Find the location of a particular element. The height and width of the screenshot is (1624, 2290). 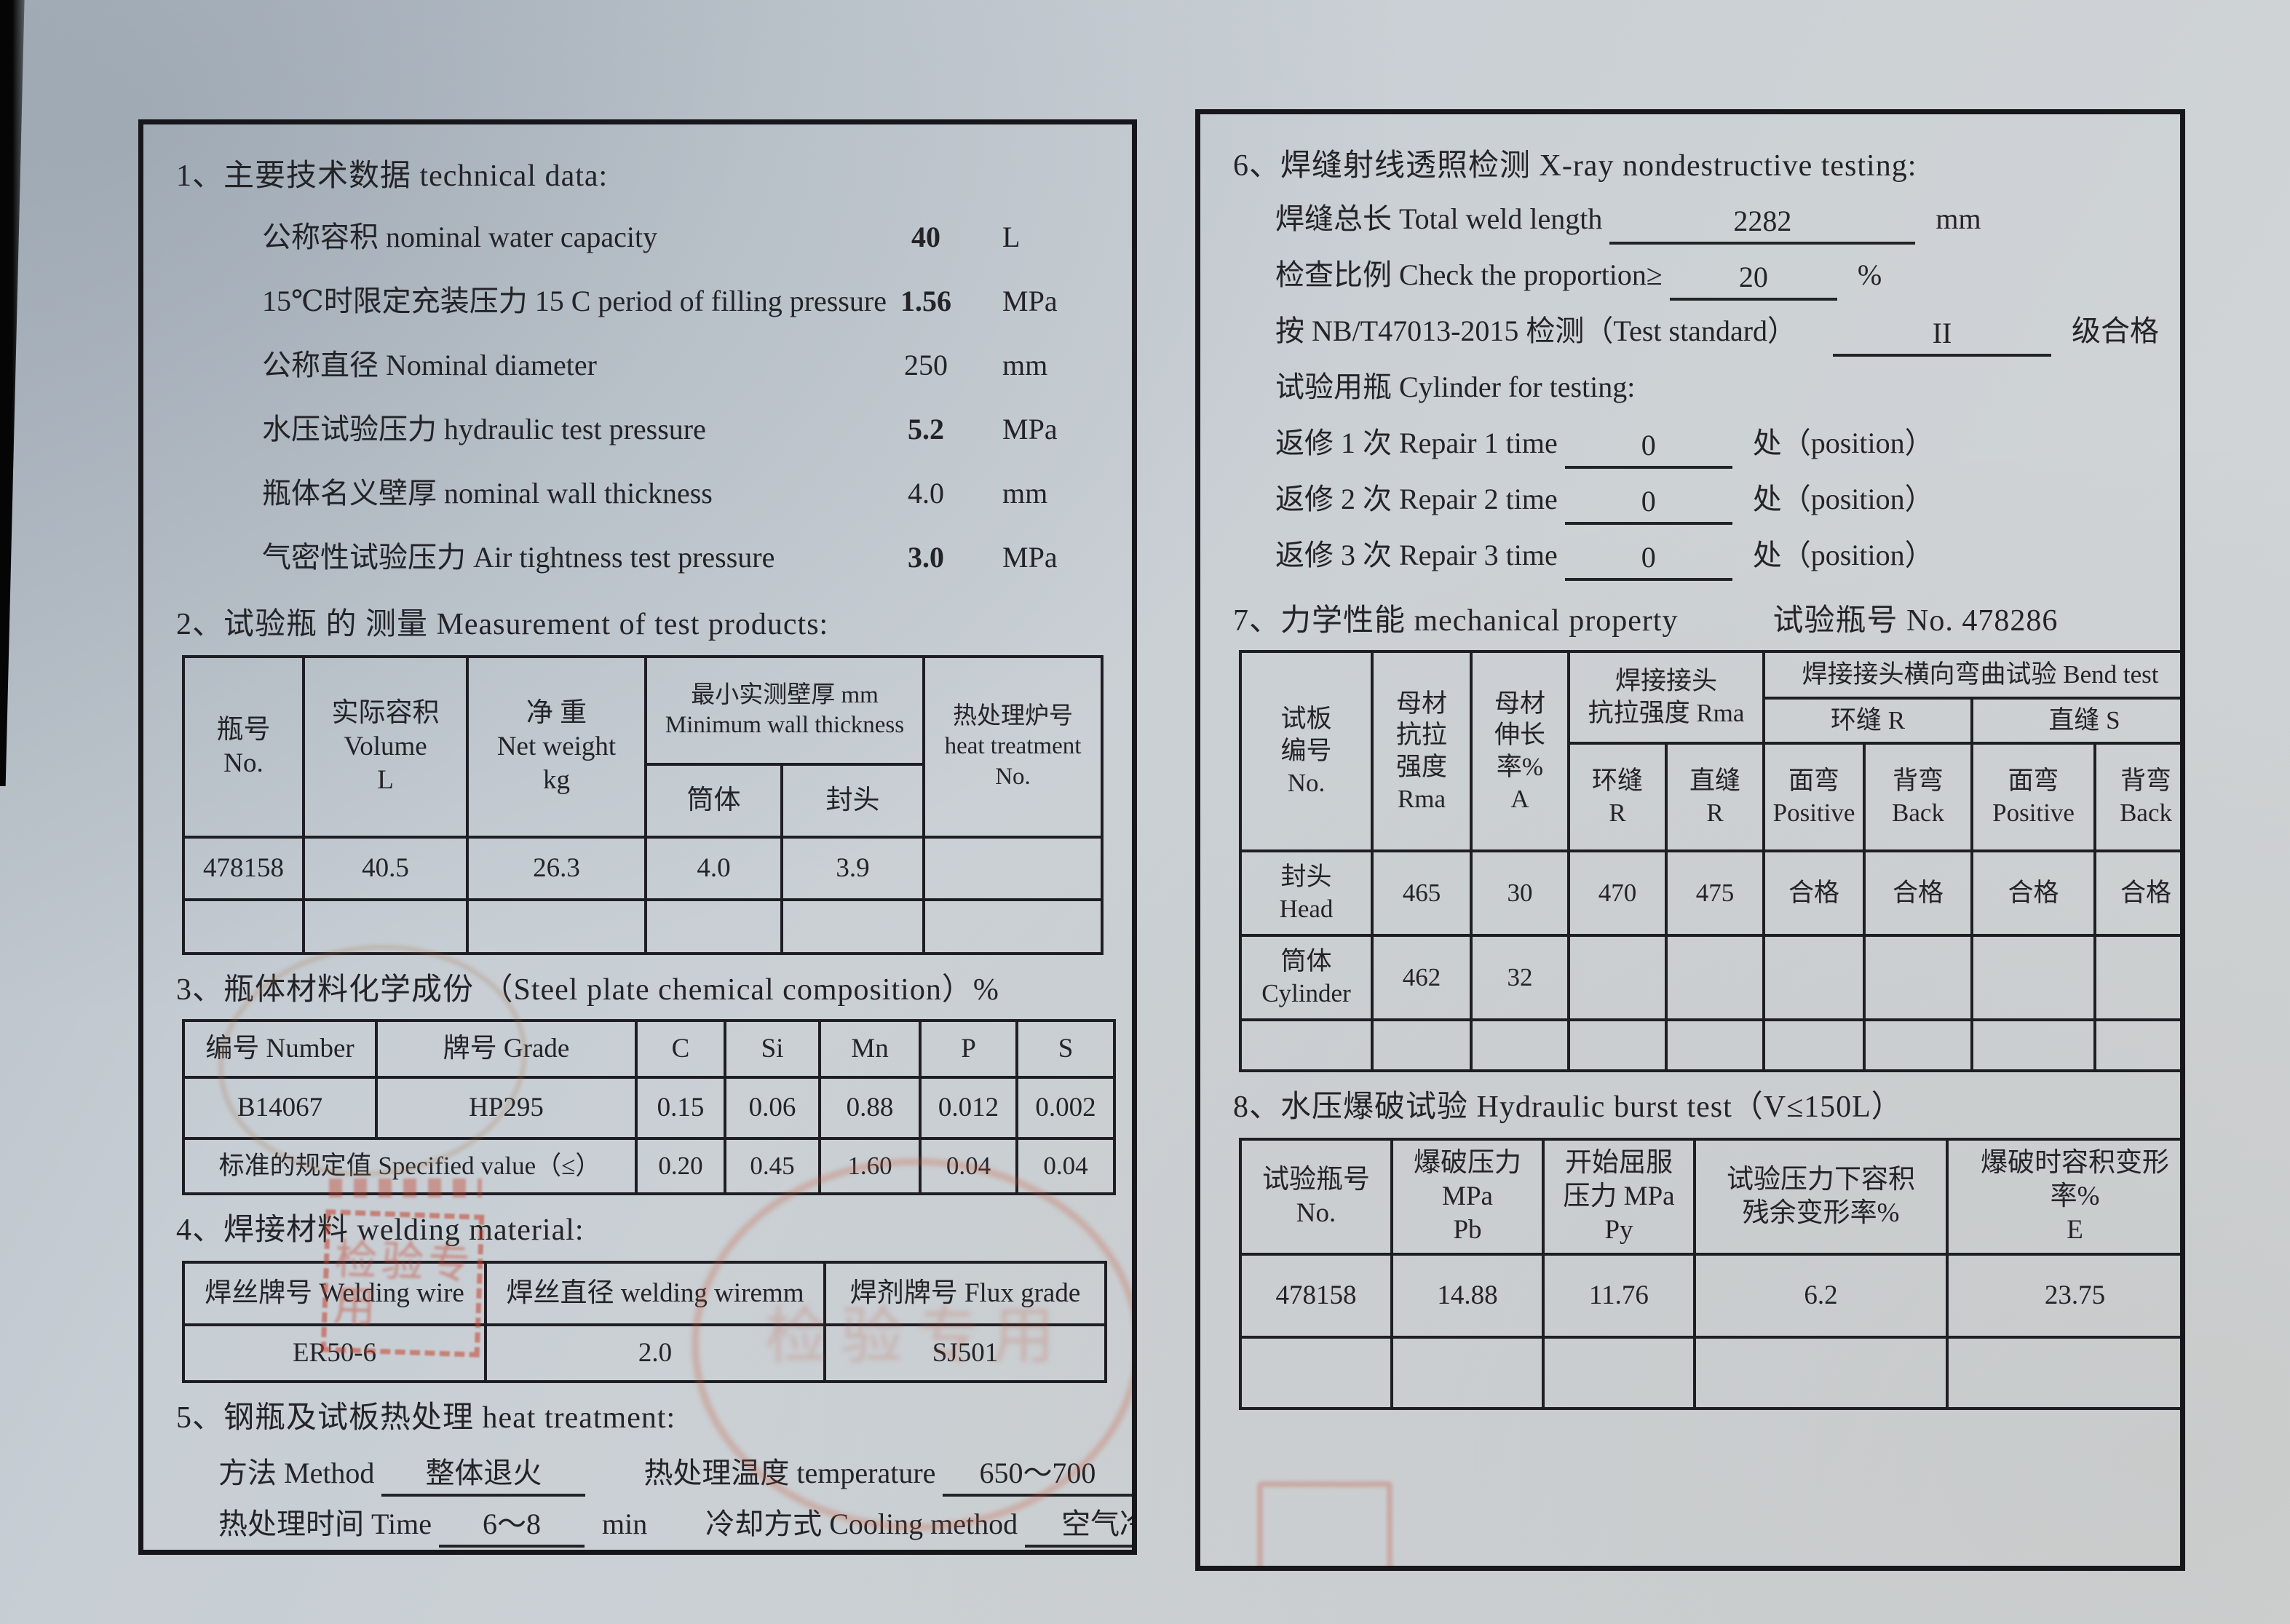

cell-net-weight: 26.3 is located at coordinates (556, 868).